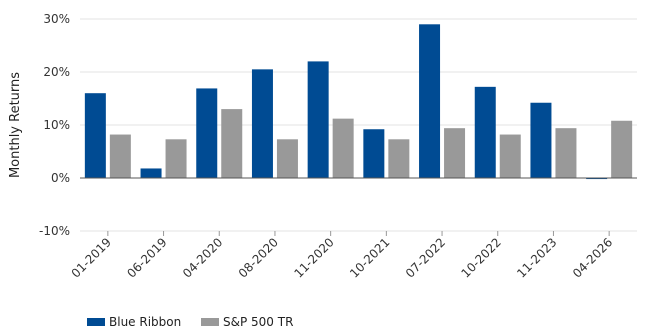  Describe the element at coordinates (146, 257) in the screenshot. I see `x-tick-label: 06-2019` at that location.